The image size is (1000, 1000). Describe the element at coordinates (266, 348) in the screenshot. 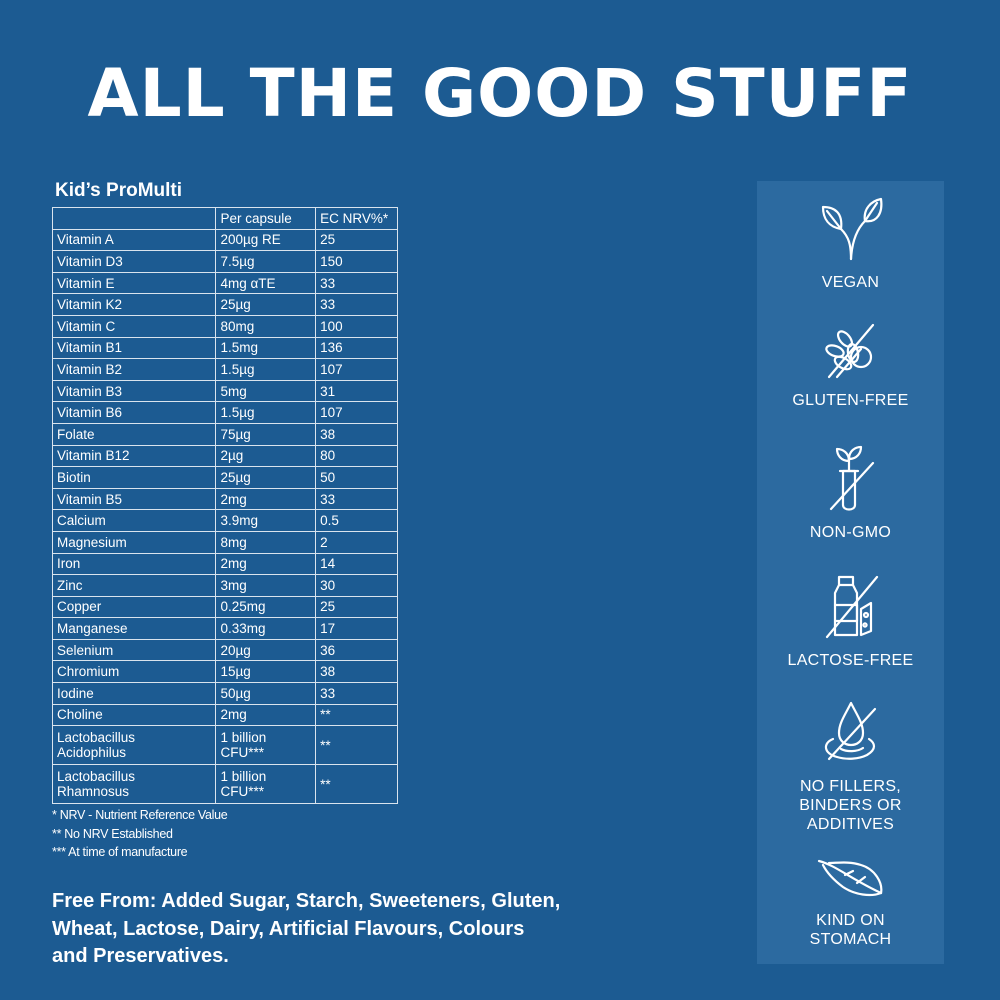

I see `nutrient-amount: 1.5mg` at that location.